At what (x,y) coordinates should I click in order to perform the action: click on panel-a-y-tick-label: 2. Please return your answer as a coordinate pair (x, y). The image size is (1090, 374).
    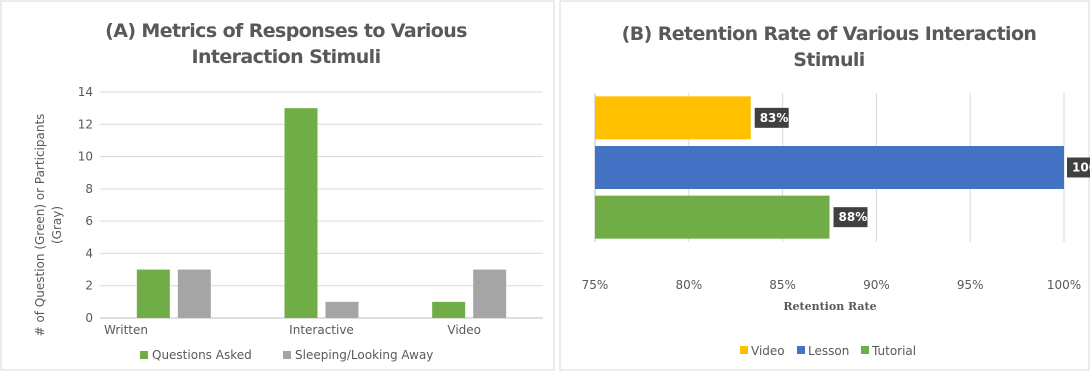
    Looking at the image, I should click on (89, 286).